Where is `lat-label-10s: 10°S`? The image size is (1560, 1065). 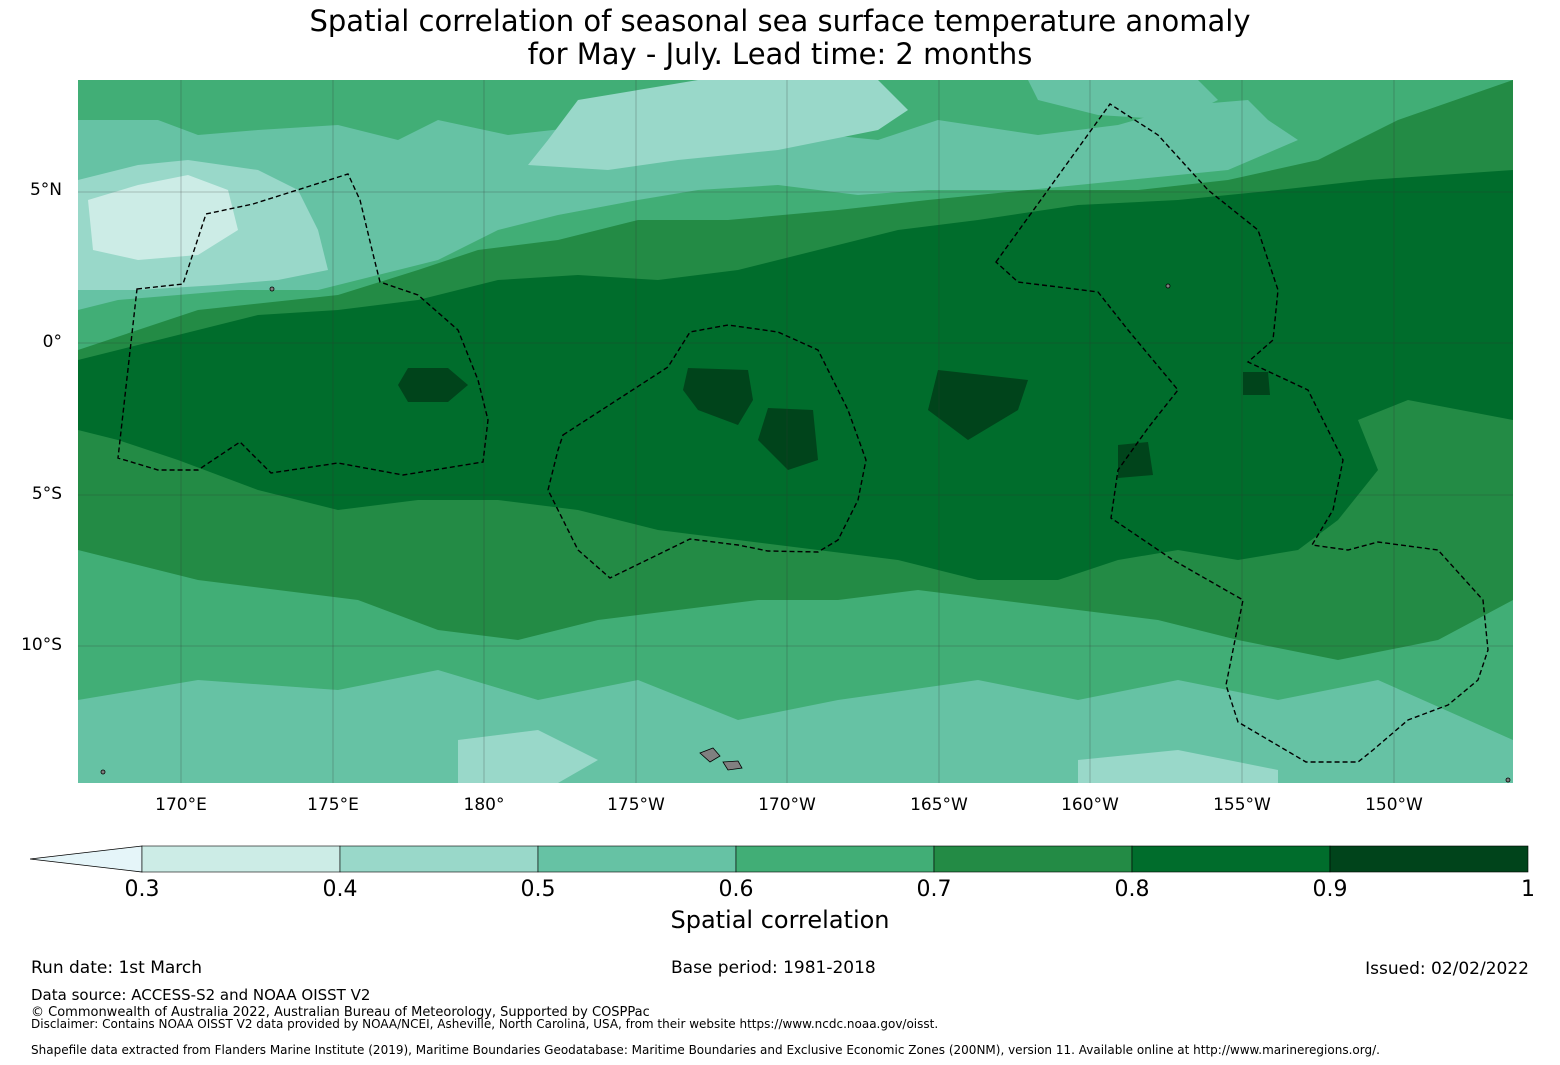 lat-label-10s: 10°S is located at coordinates (41, 645).